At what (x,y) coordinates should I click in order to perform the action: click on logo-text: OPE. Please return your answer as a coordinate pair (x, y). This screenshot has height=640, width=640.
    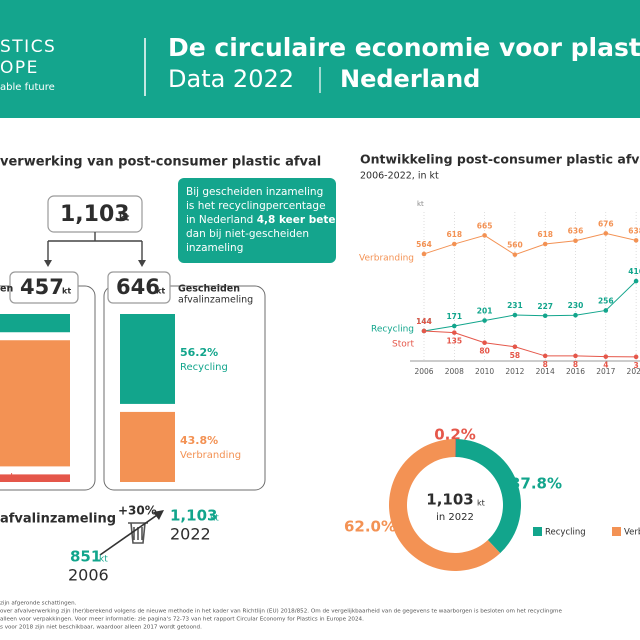
    Looking at the image, I should click on (19, 68).